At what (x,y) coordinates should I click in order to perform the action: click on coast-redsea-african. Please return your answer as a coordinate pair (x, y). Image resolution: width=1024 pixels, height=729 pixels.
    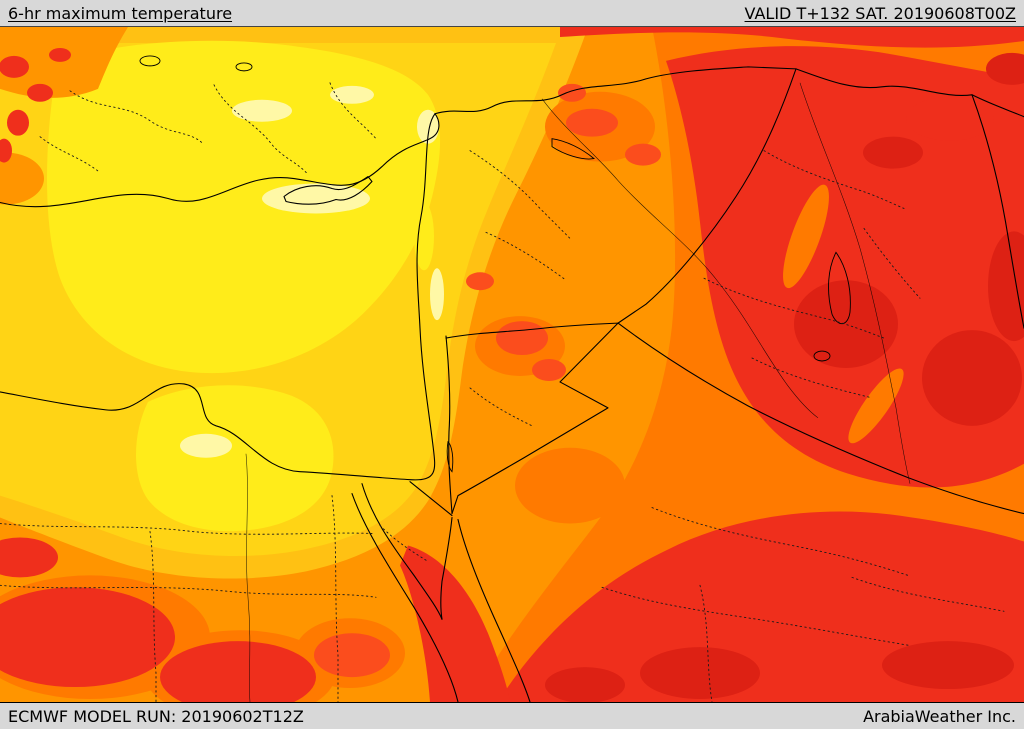
    Looking at the image, I should click on (405, 597).